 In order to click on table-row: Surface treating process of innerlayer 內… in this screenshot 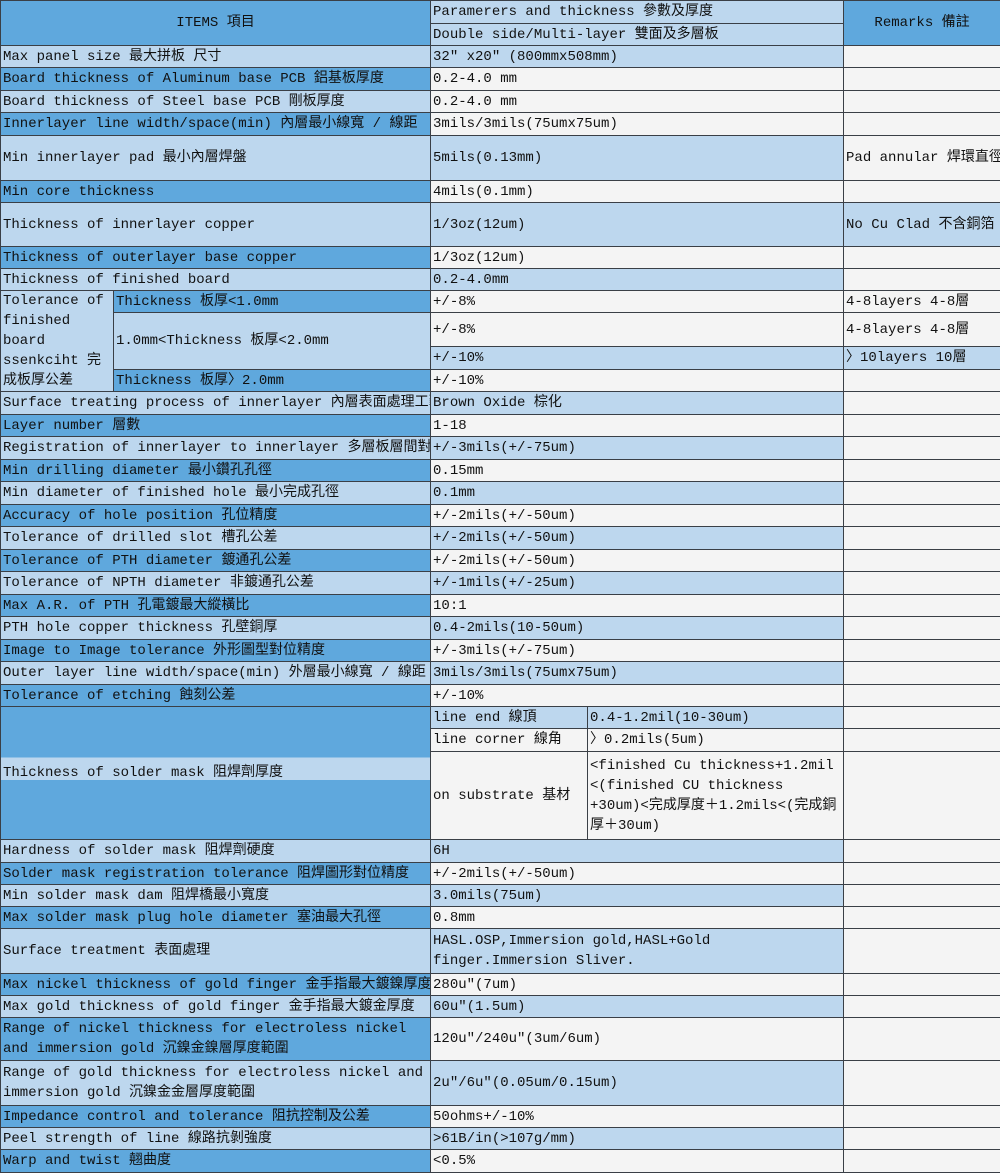, I will do `click(500, 403)`.